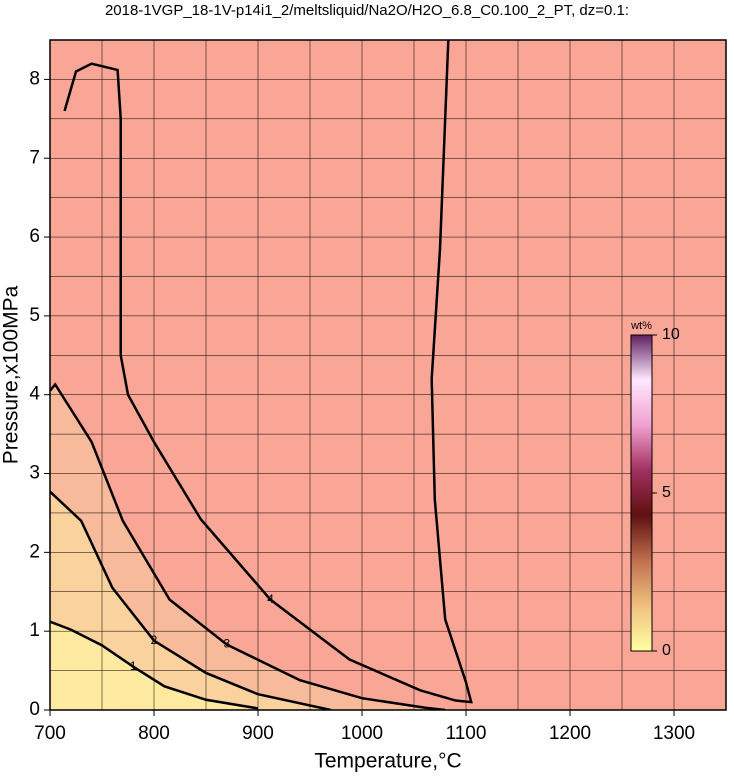 The image size is (734, 781). What do you see at coordinates (154, 733) in the screenshot?
I see `x-tick-label: 800` at bounding box center [154, 733].